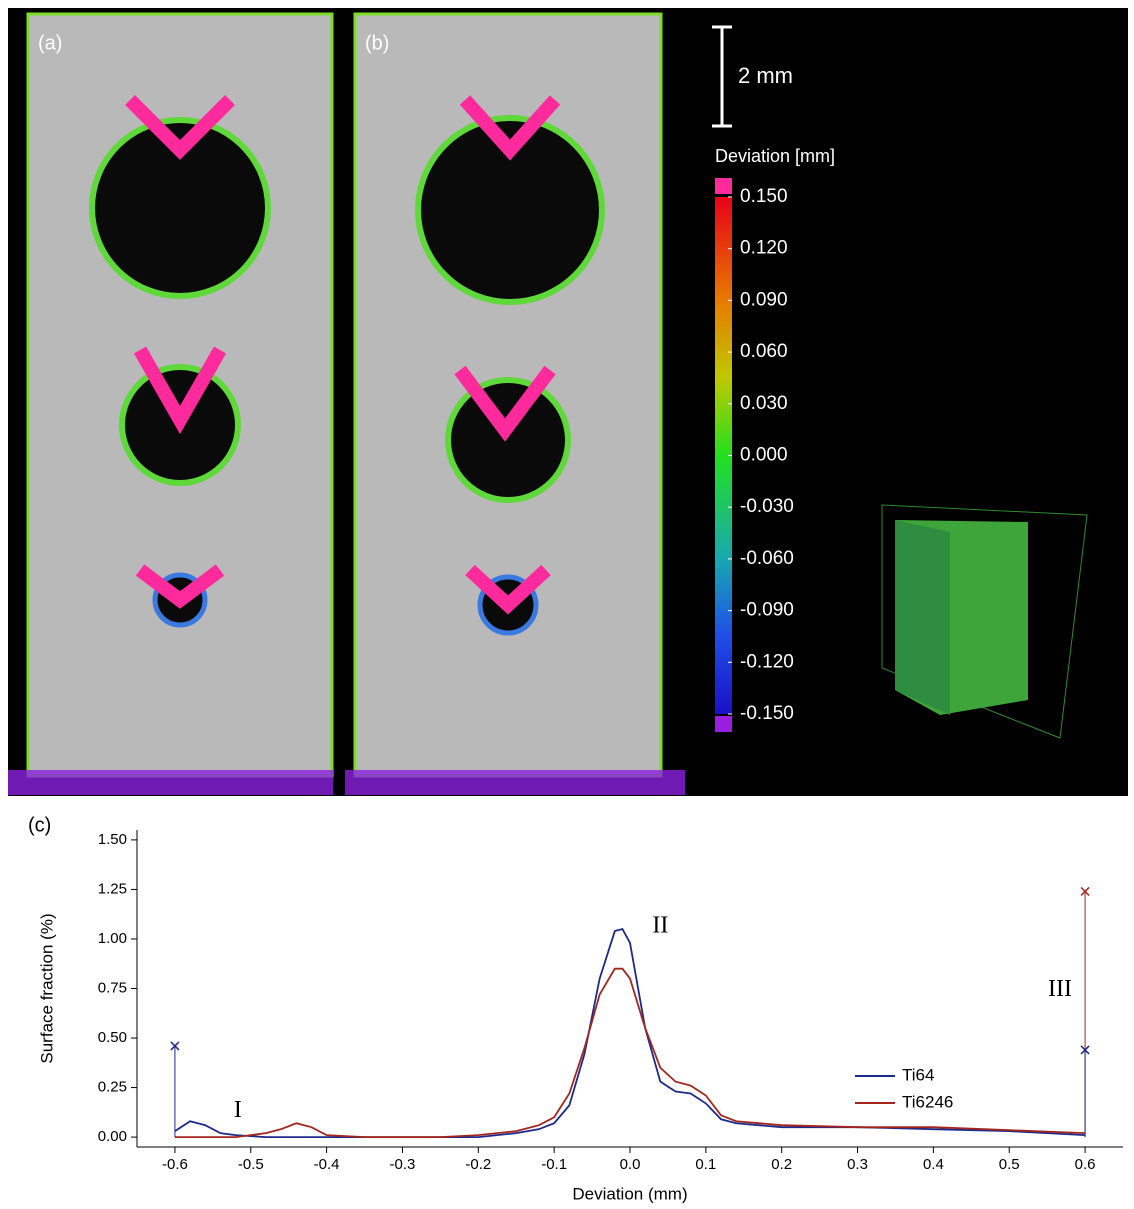 The image size is (1134, 1209). I want to click on colorbar-tick-label: 0.030, so click(764, 403).